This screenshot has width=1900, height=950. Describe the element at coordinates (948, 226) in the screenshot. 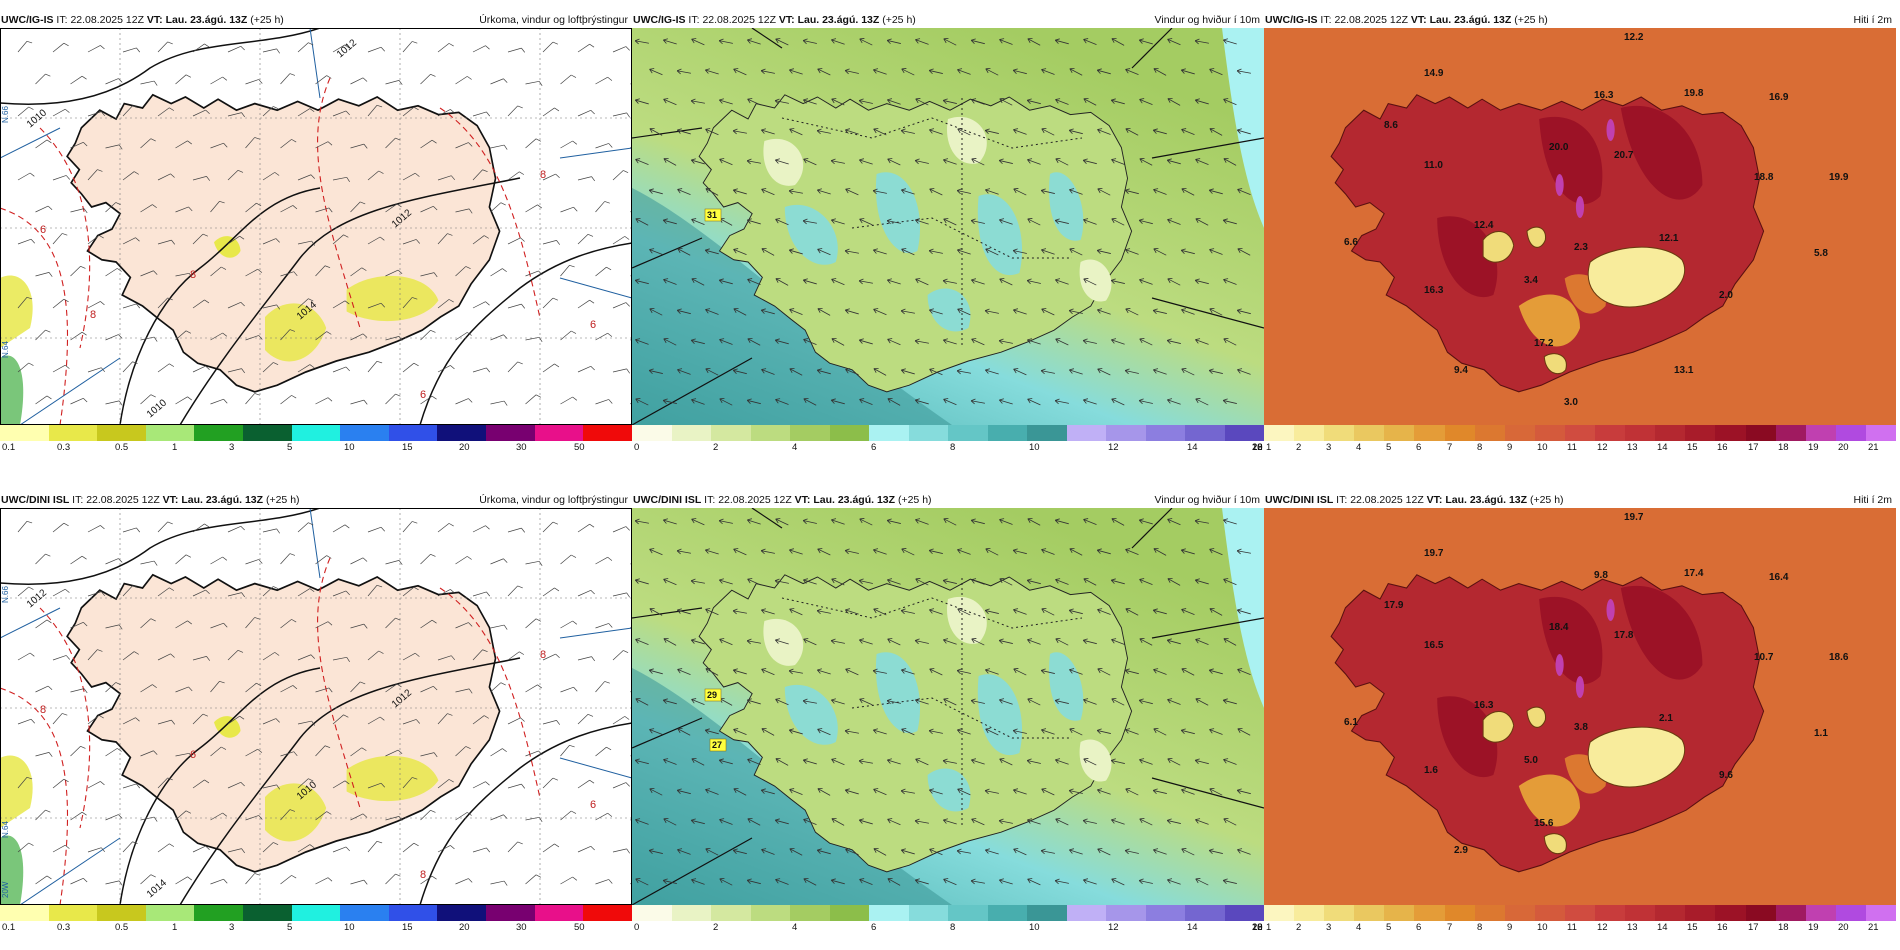

I see `map-canvas: 31` at that location.